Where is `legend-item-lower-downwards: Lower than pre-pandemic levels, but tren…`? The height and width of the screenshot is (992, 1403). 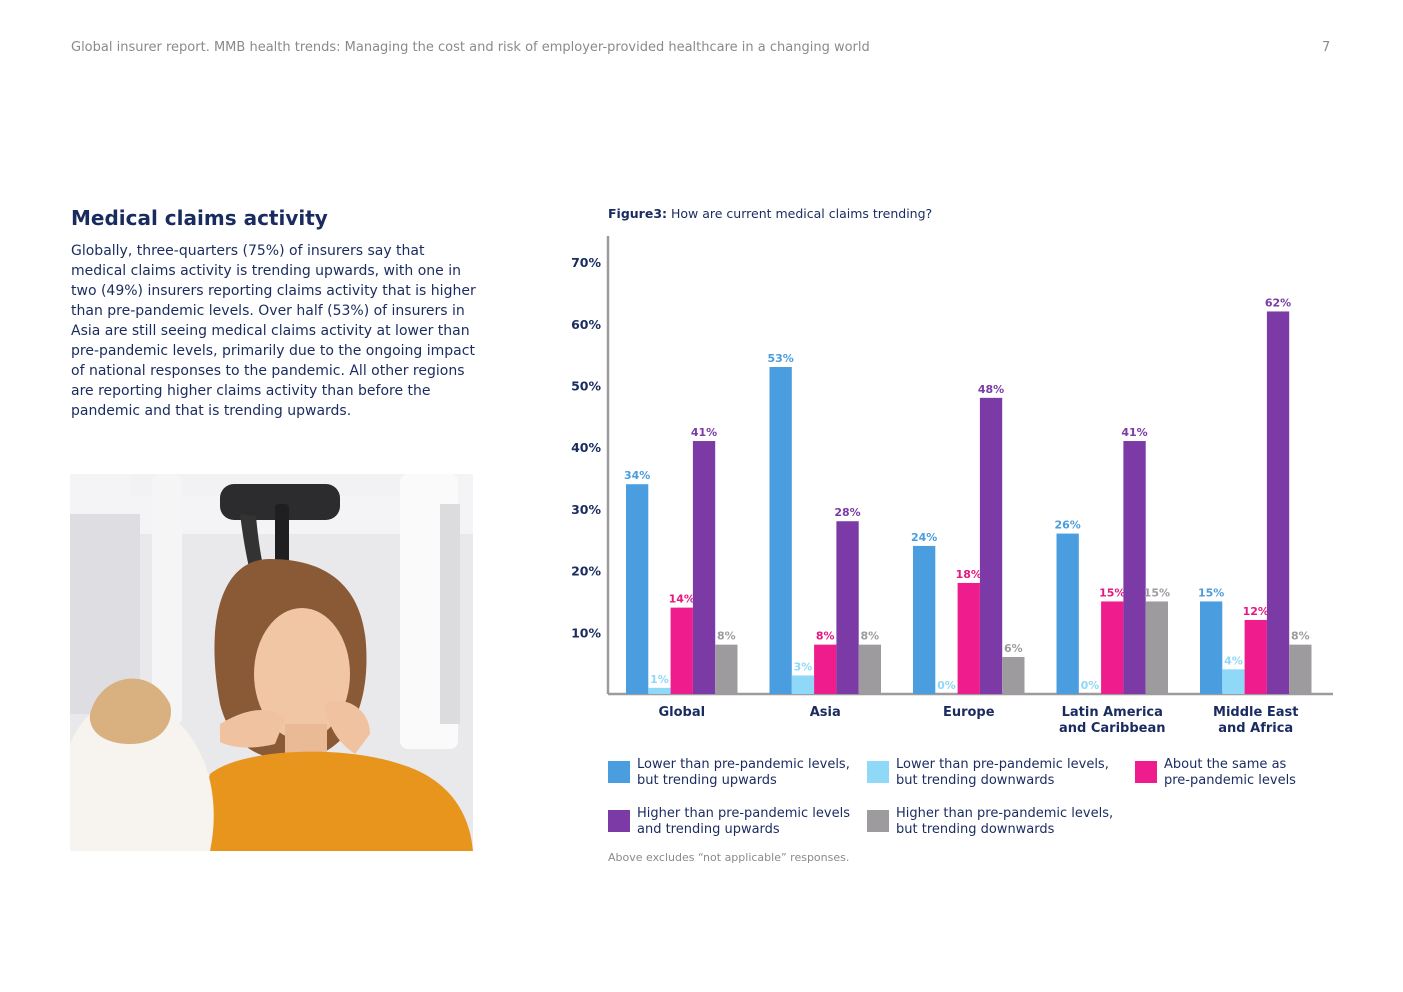 legend-item-lower-downwards: Lower than pre-pandemic levels, but tren… is located at coordinates (988, 773).